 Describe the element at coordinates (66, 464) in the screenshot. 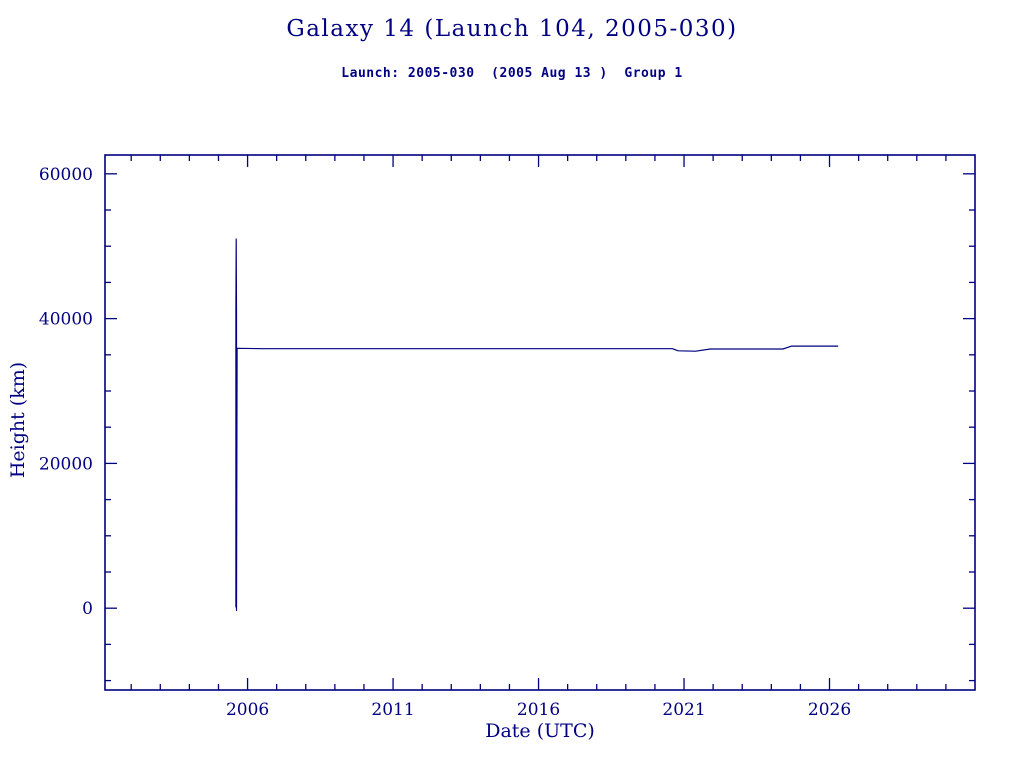

I see `y-tick-label: 20000` at that location.